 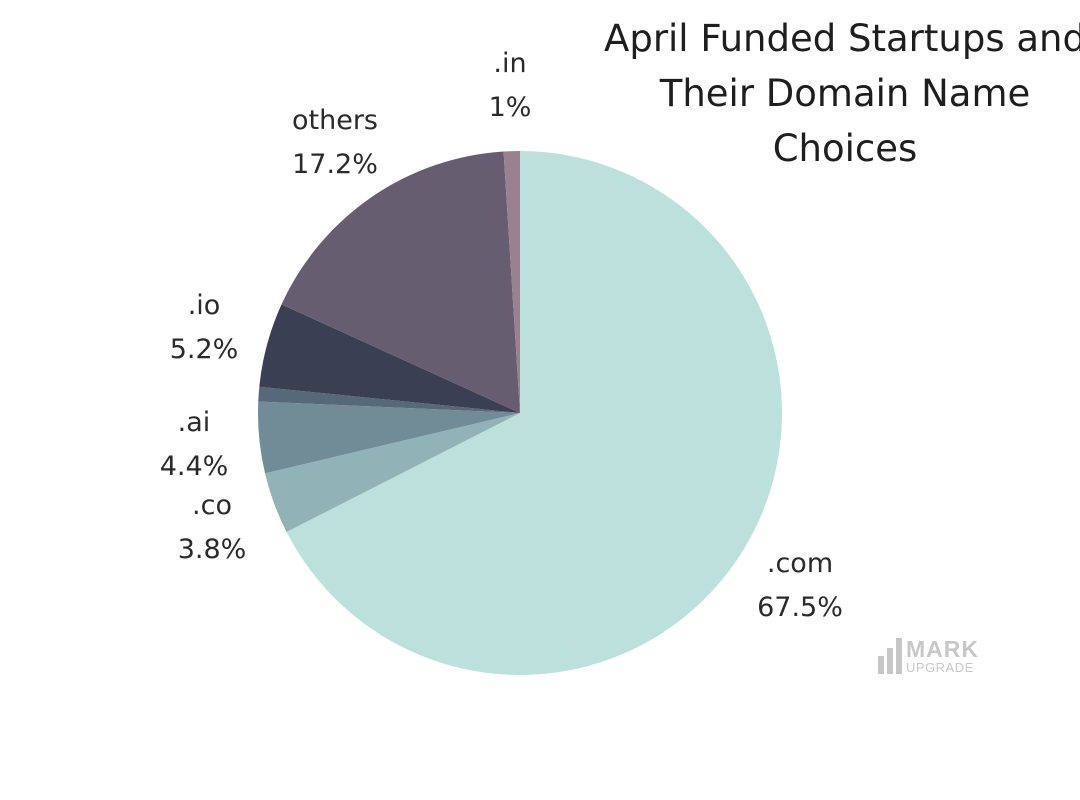 I want to click on slice-label-others: others 17.2%, so click(x=335, y=143).